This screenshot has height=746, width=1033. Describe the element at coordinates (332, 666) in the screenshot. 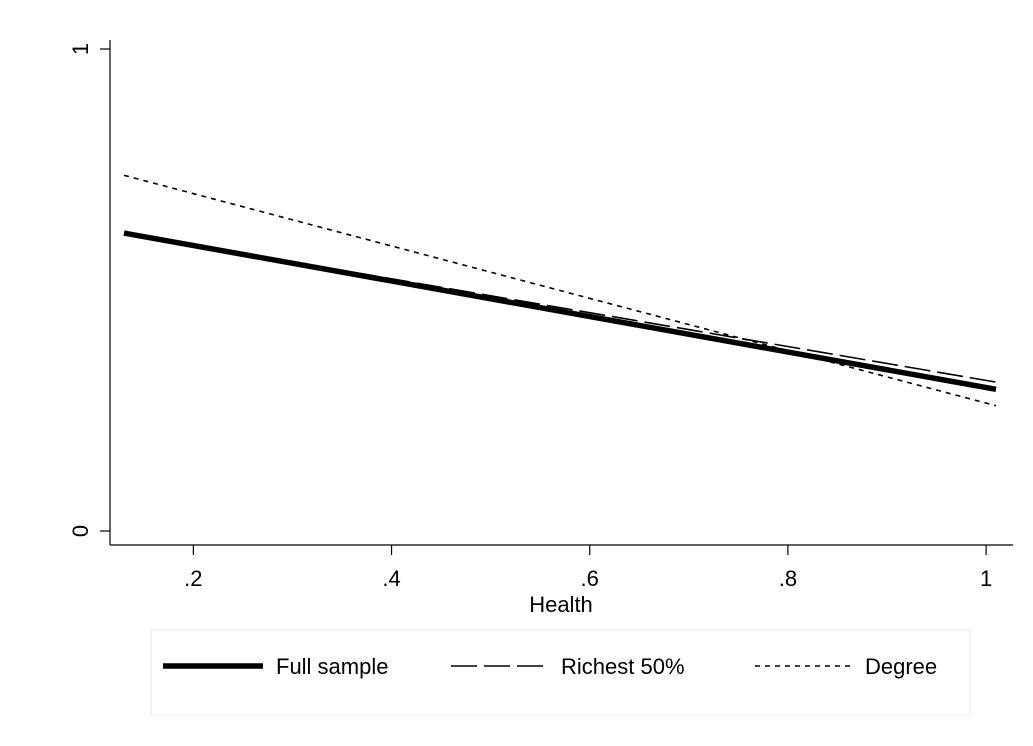

I see `legend-label-0: Full sample` at that location.